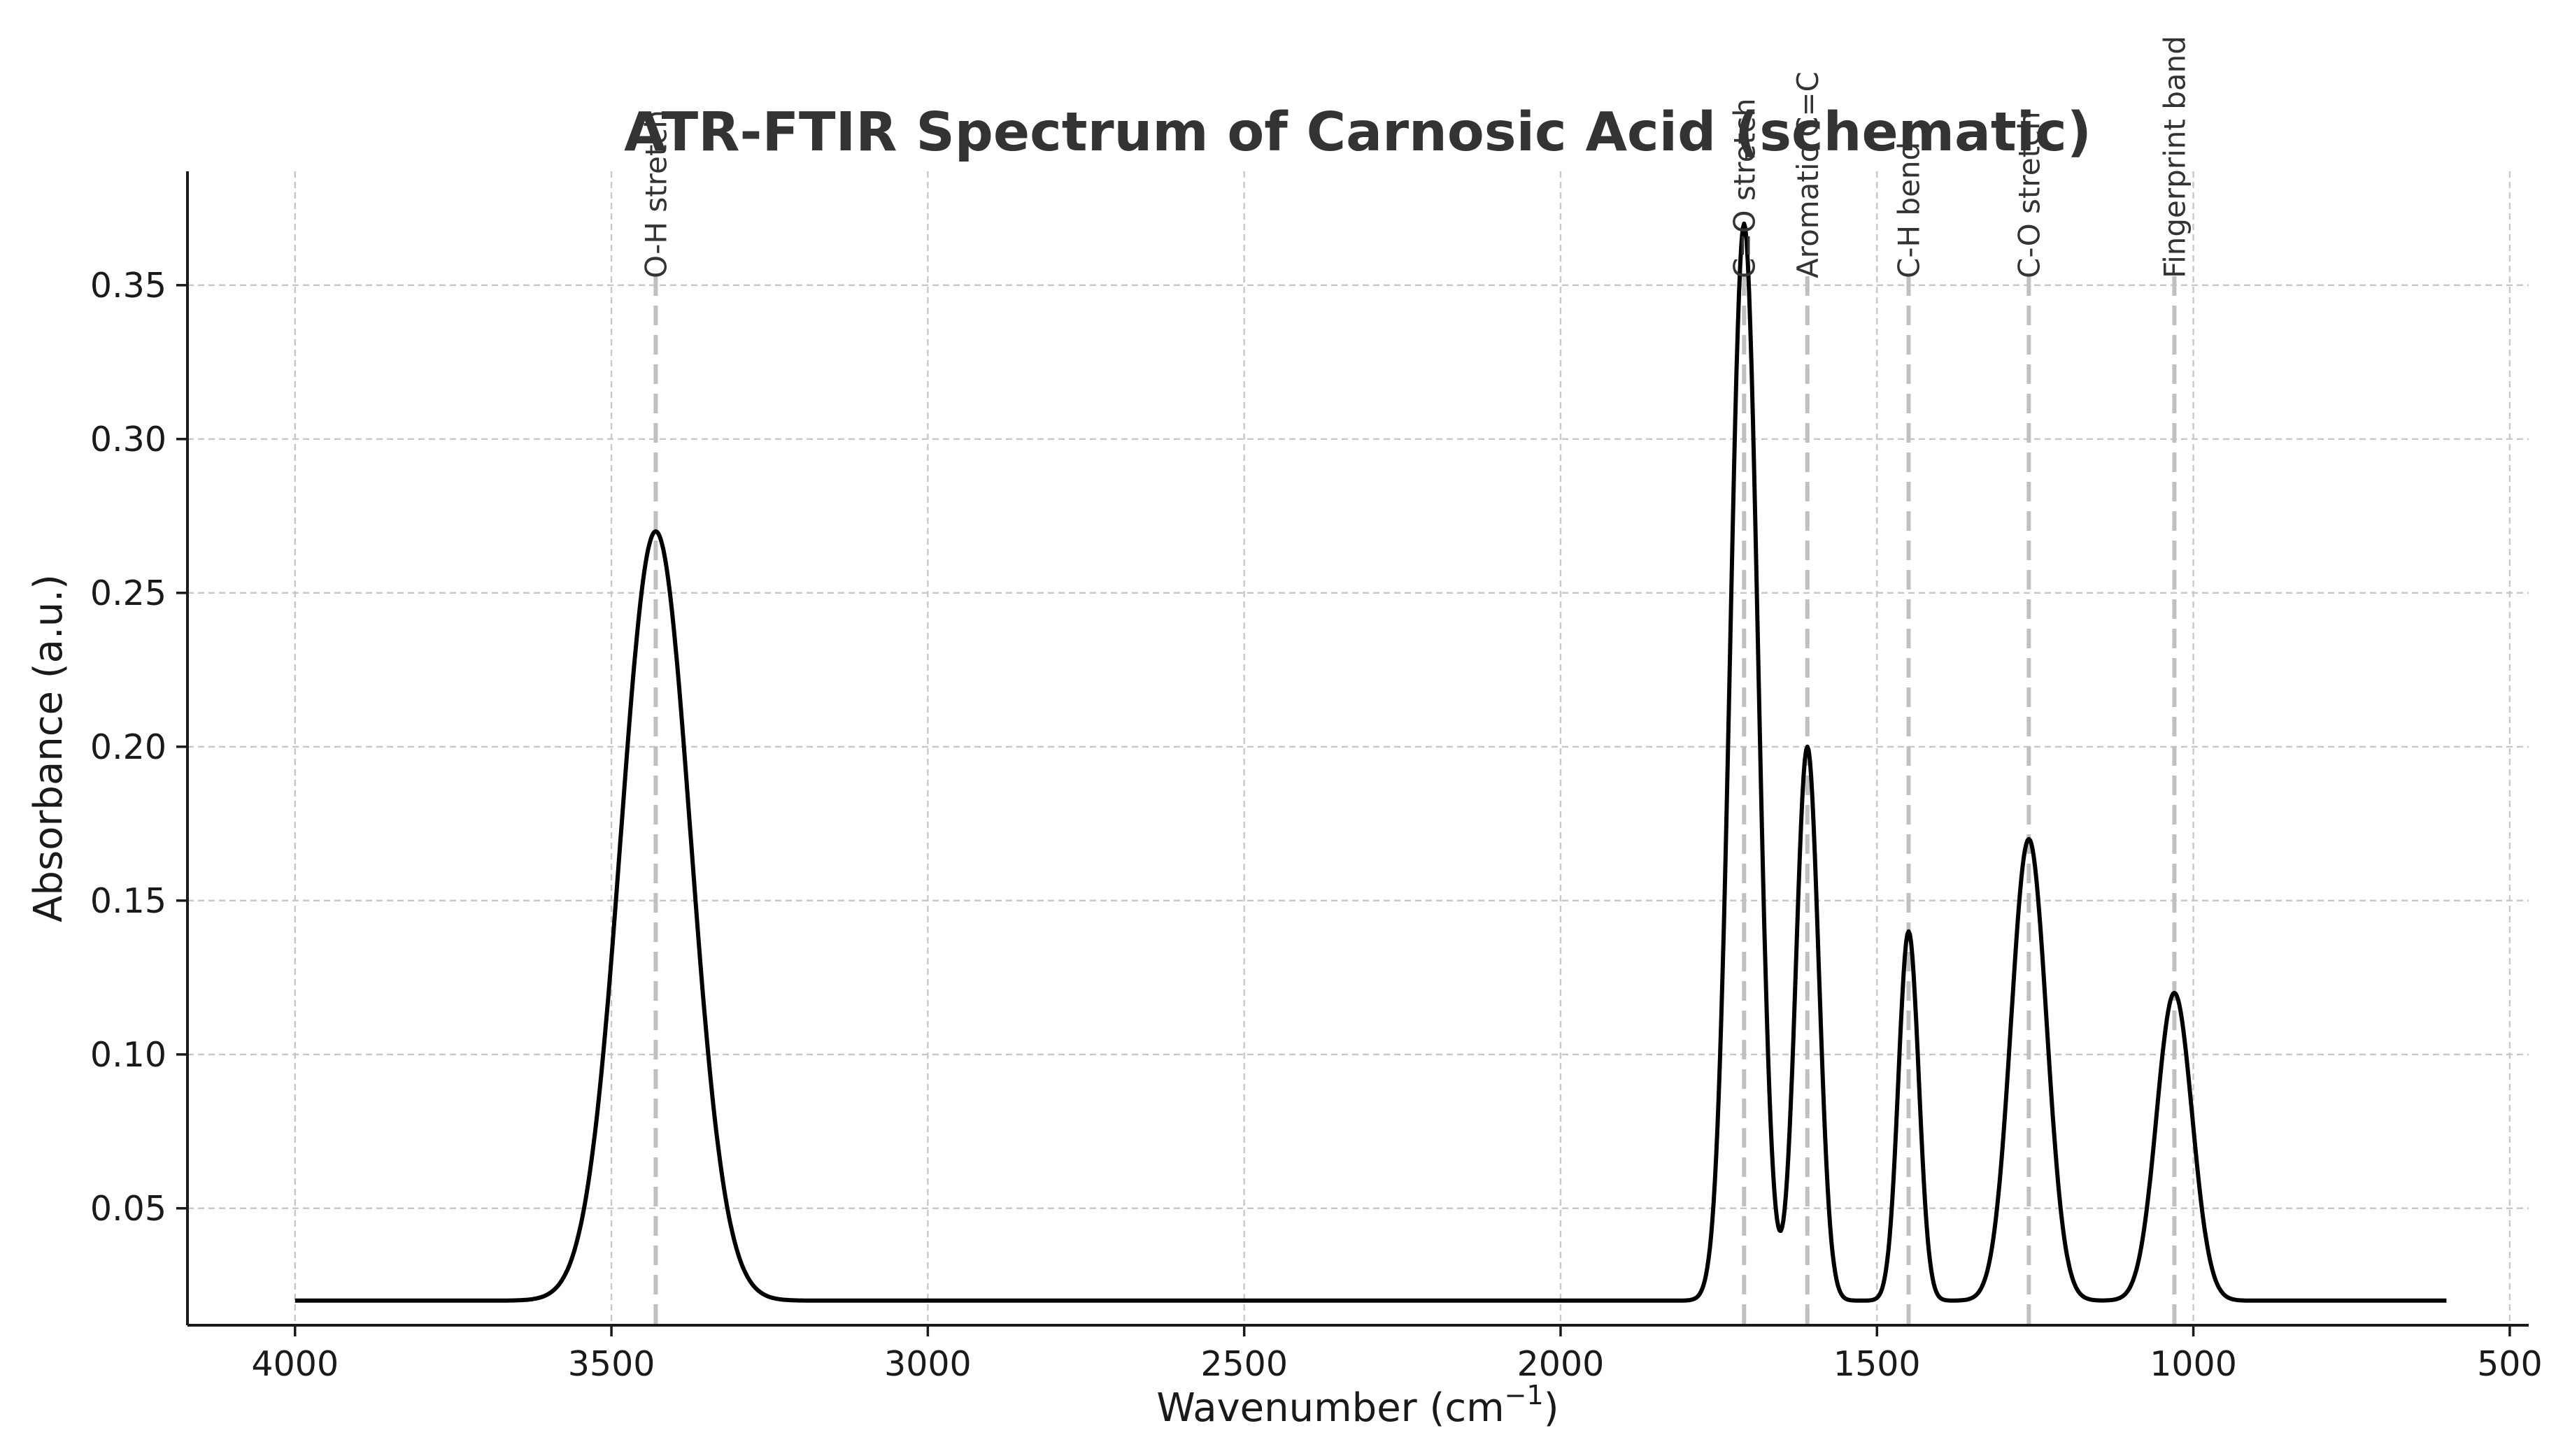  What do you see at coordinates (128, 286) in the screenshot?
I see `y-tick-label: 0.35` at bounding box center [128, 286].